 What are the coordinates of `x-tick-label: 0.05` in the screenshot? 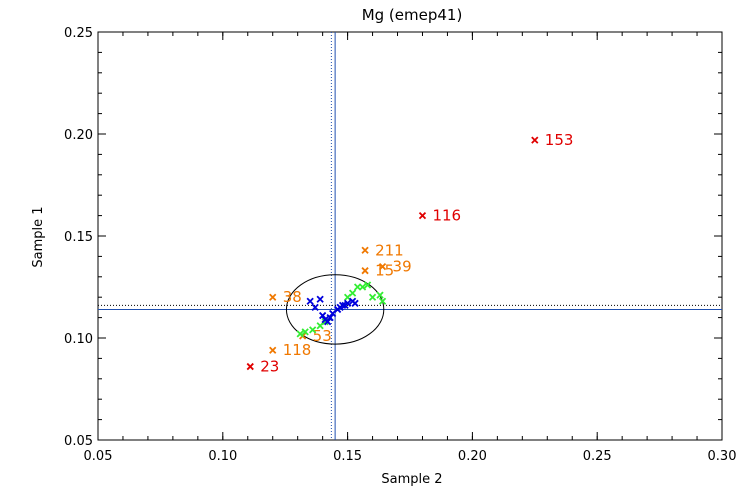 It's located at (98, 456).